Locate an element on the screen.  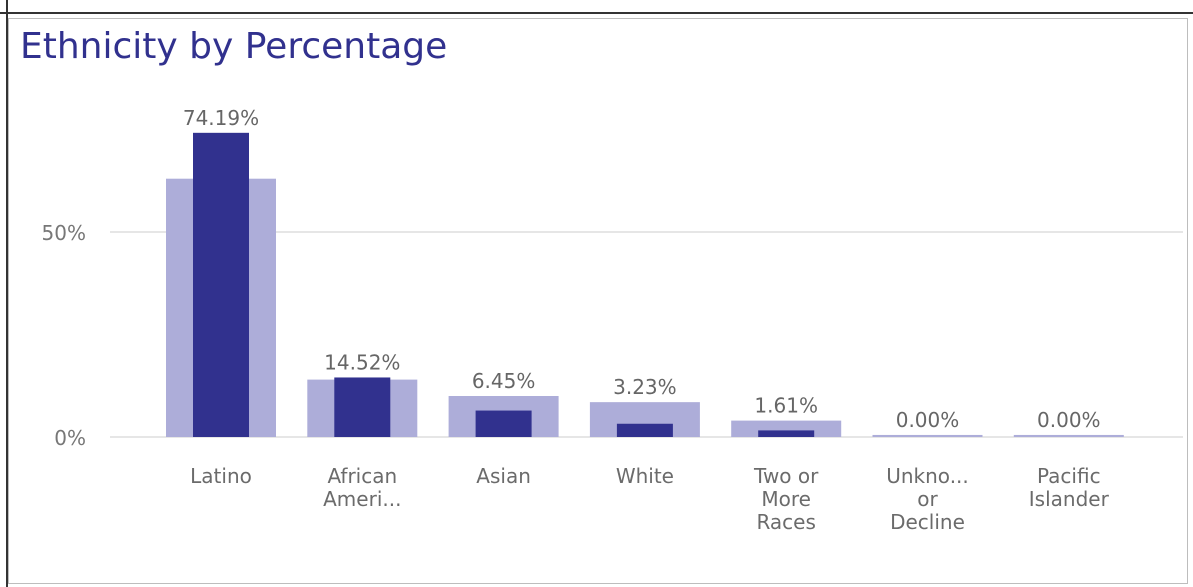
data-label: 1.61% is located at coordinates (786, 406).